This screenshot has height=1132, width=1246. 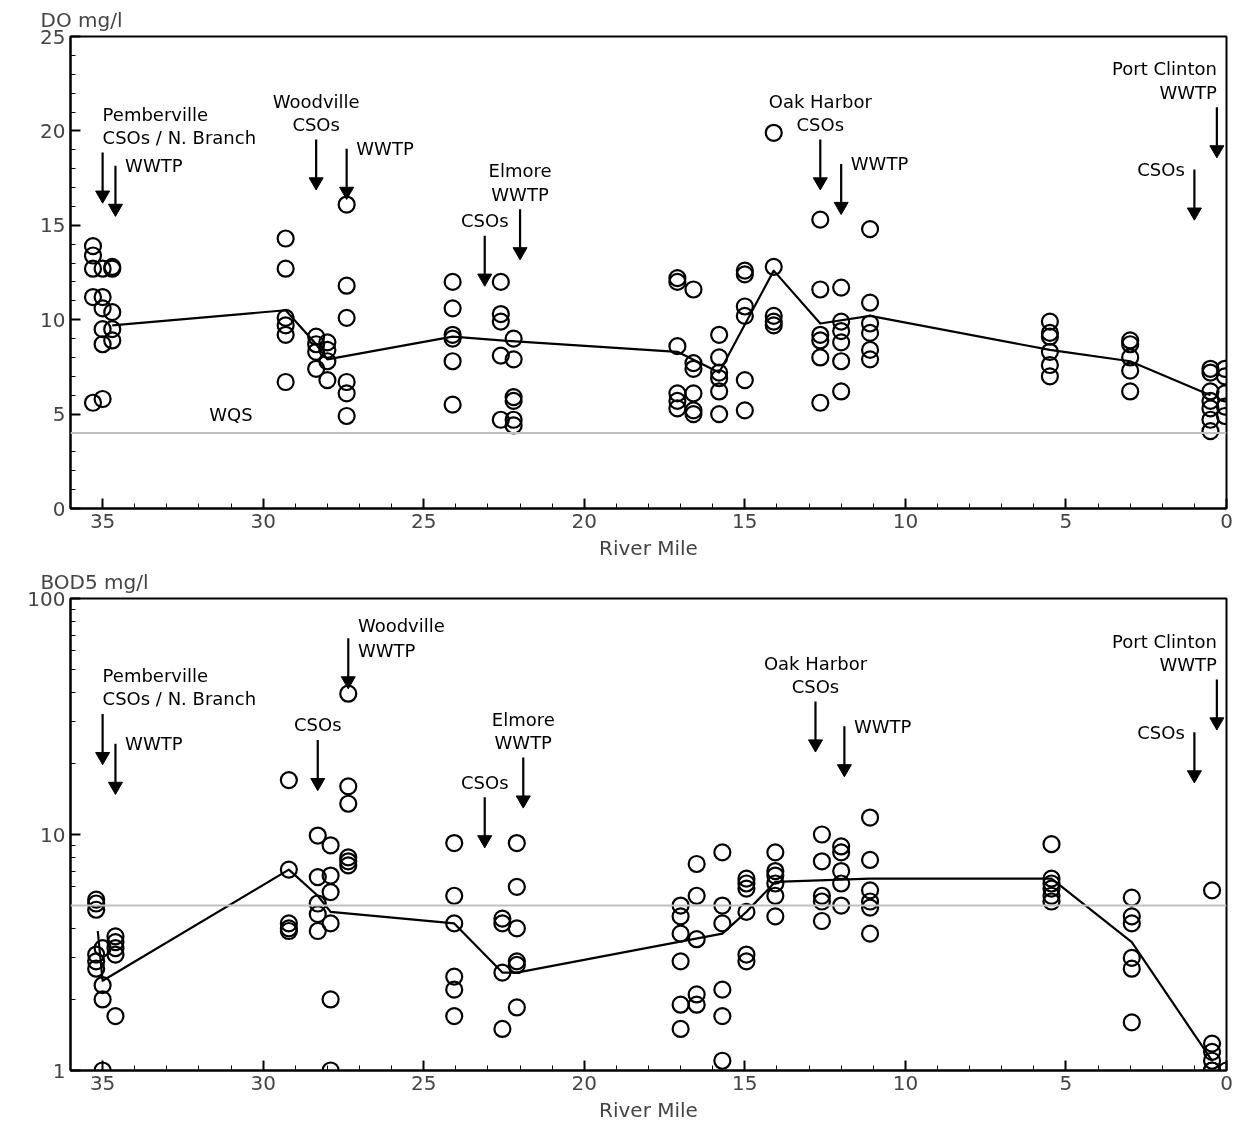 What do you see at coordinates (59, 414) in the screenshot?
I see `y-tick-label: 5` at bounding box center [59, 414].